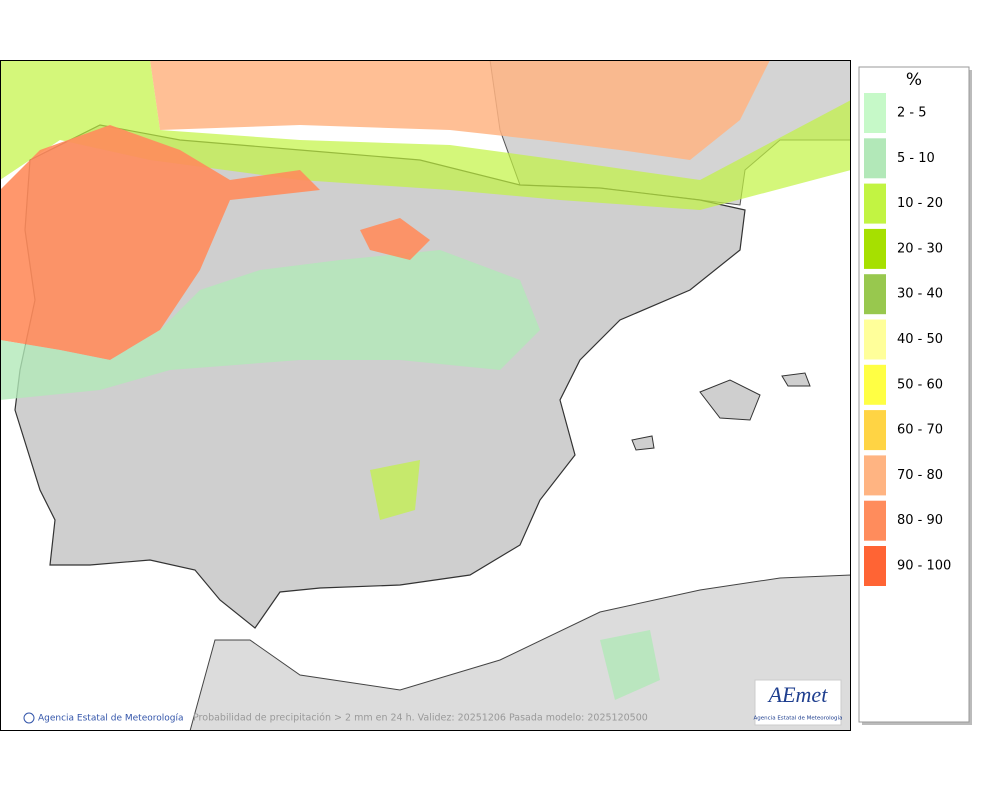 This screenshot has width=1000, height=794. What do you see at coordinates (395, 239) in the screenshot?
I see `precip-iberico` at bounding box center [395, 239].